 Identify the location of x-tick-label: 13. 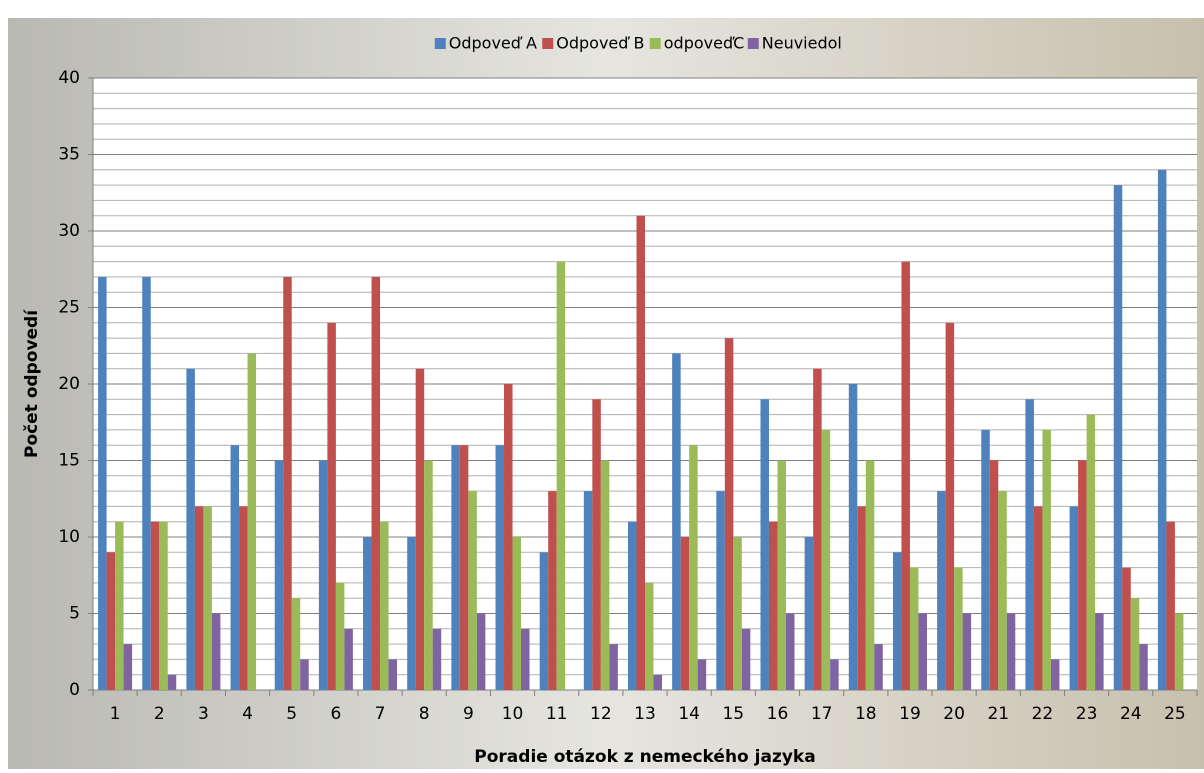
(645, 714).